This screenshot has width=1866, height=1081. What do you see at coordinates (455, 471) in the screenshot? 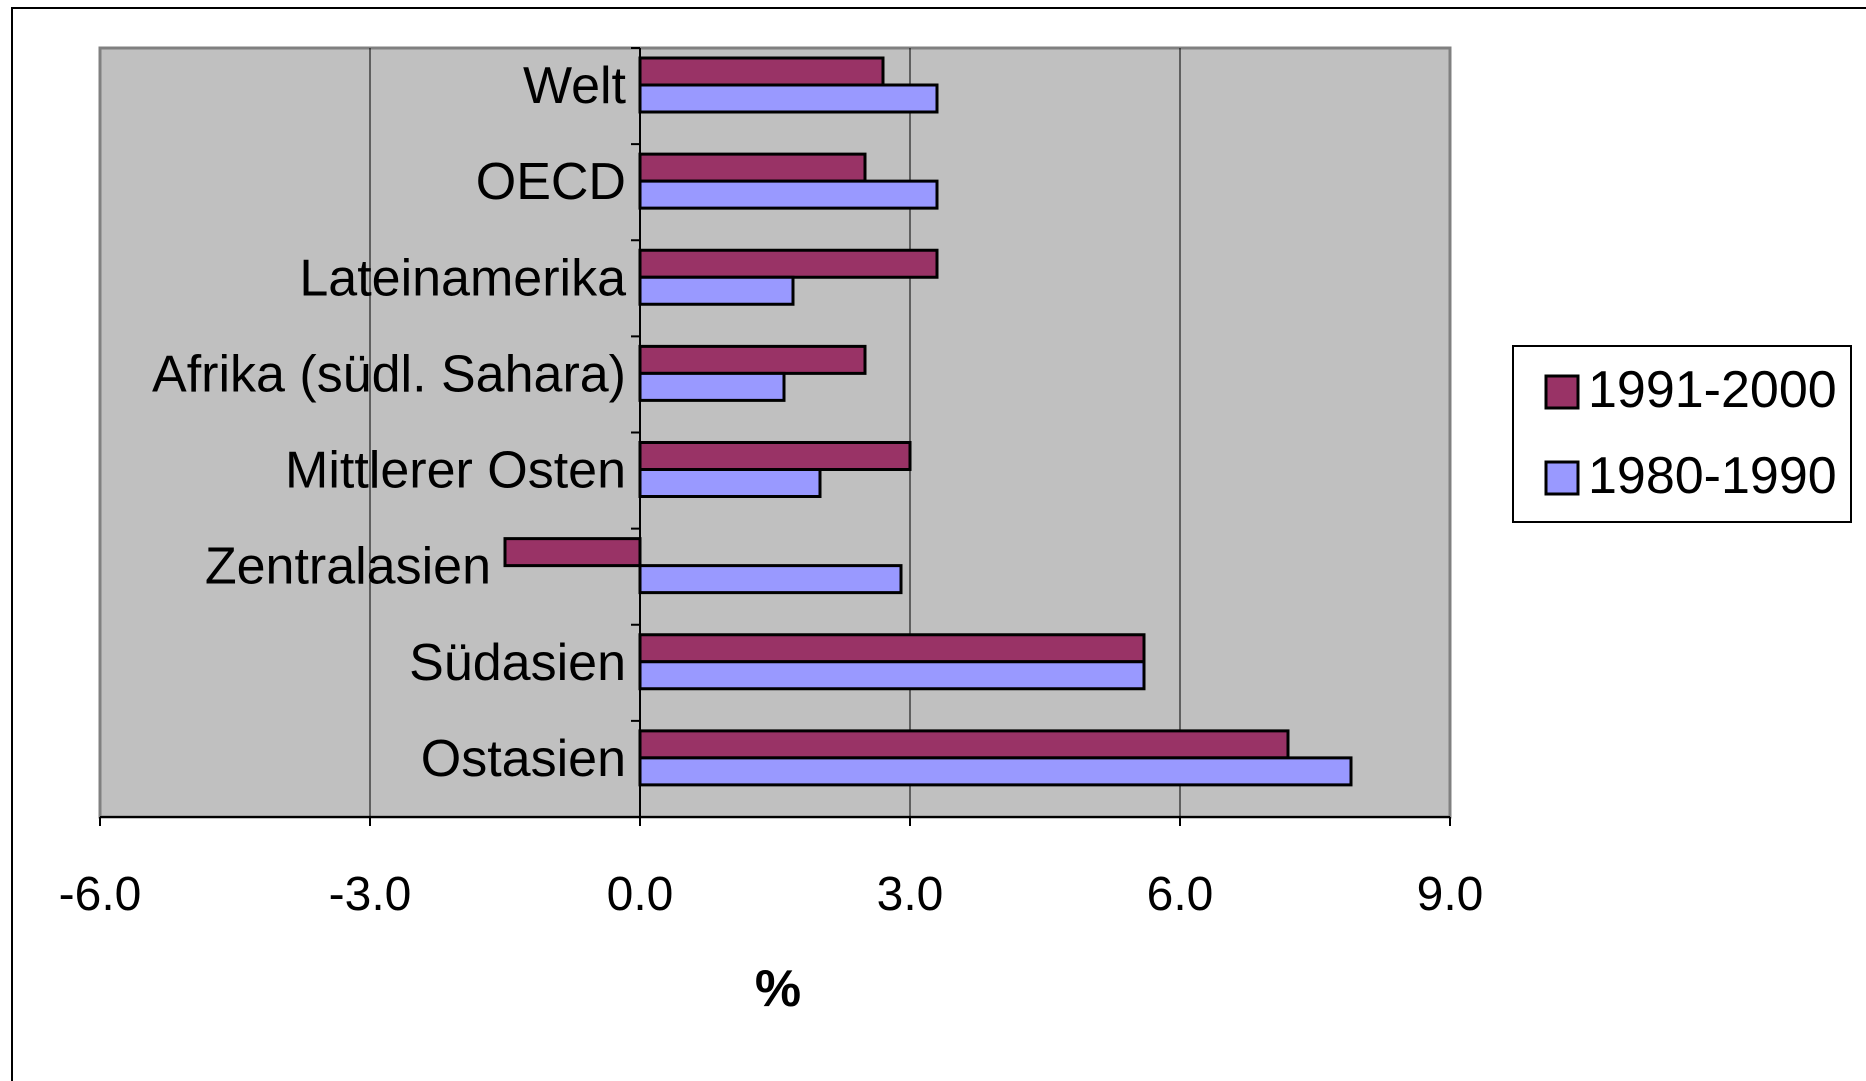
I see `category-label: Mittlerer Osten` at bounding box center [455, 471].